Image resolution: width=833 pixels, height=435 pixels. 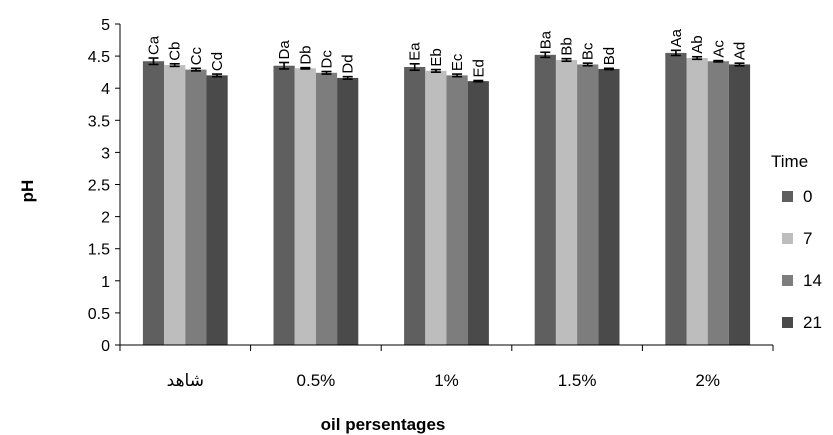 I want to click on y-tick-label: 4.5, so click(x=99, y=57).